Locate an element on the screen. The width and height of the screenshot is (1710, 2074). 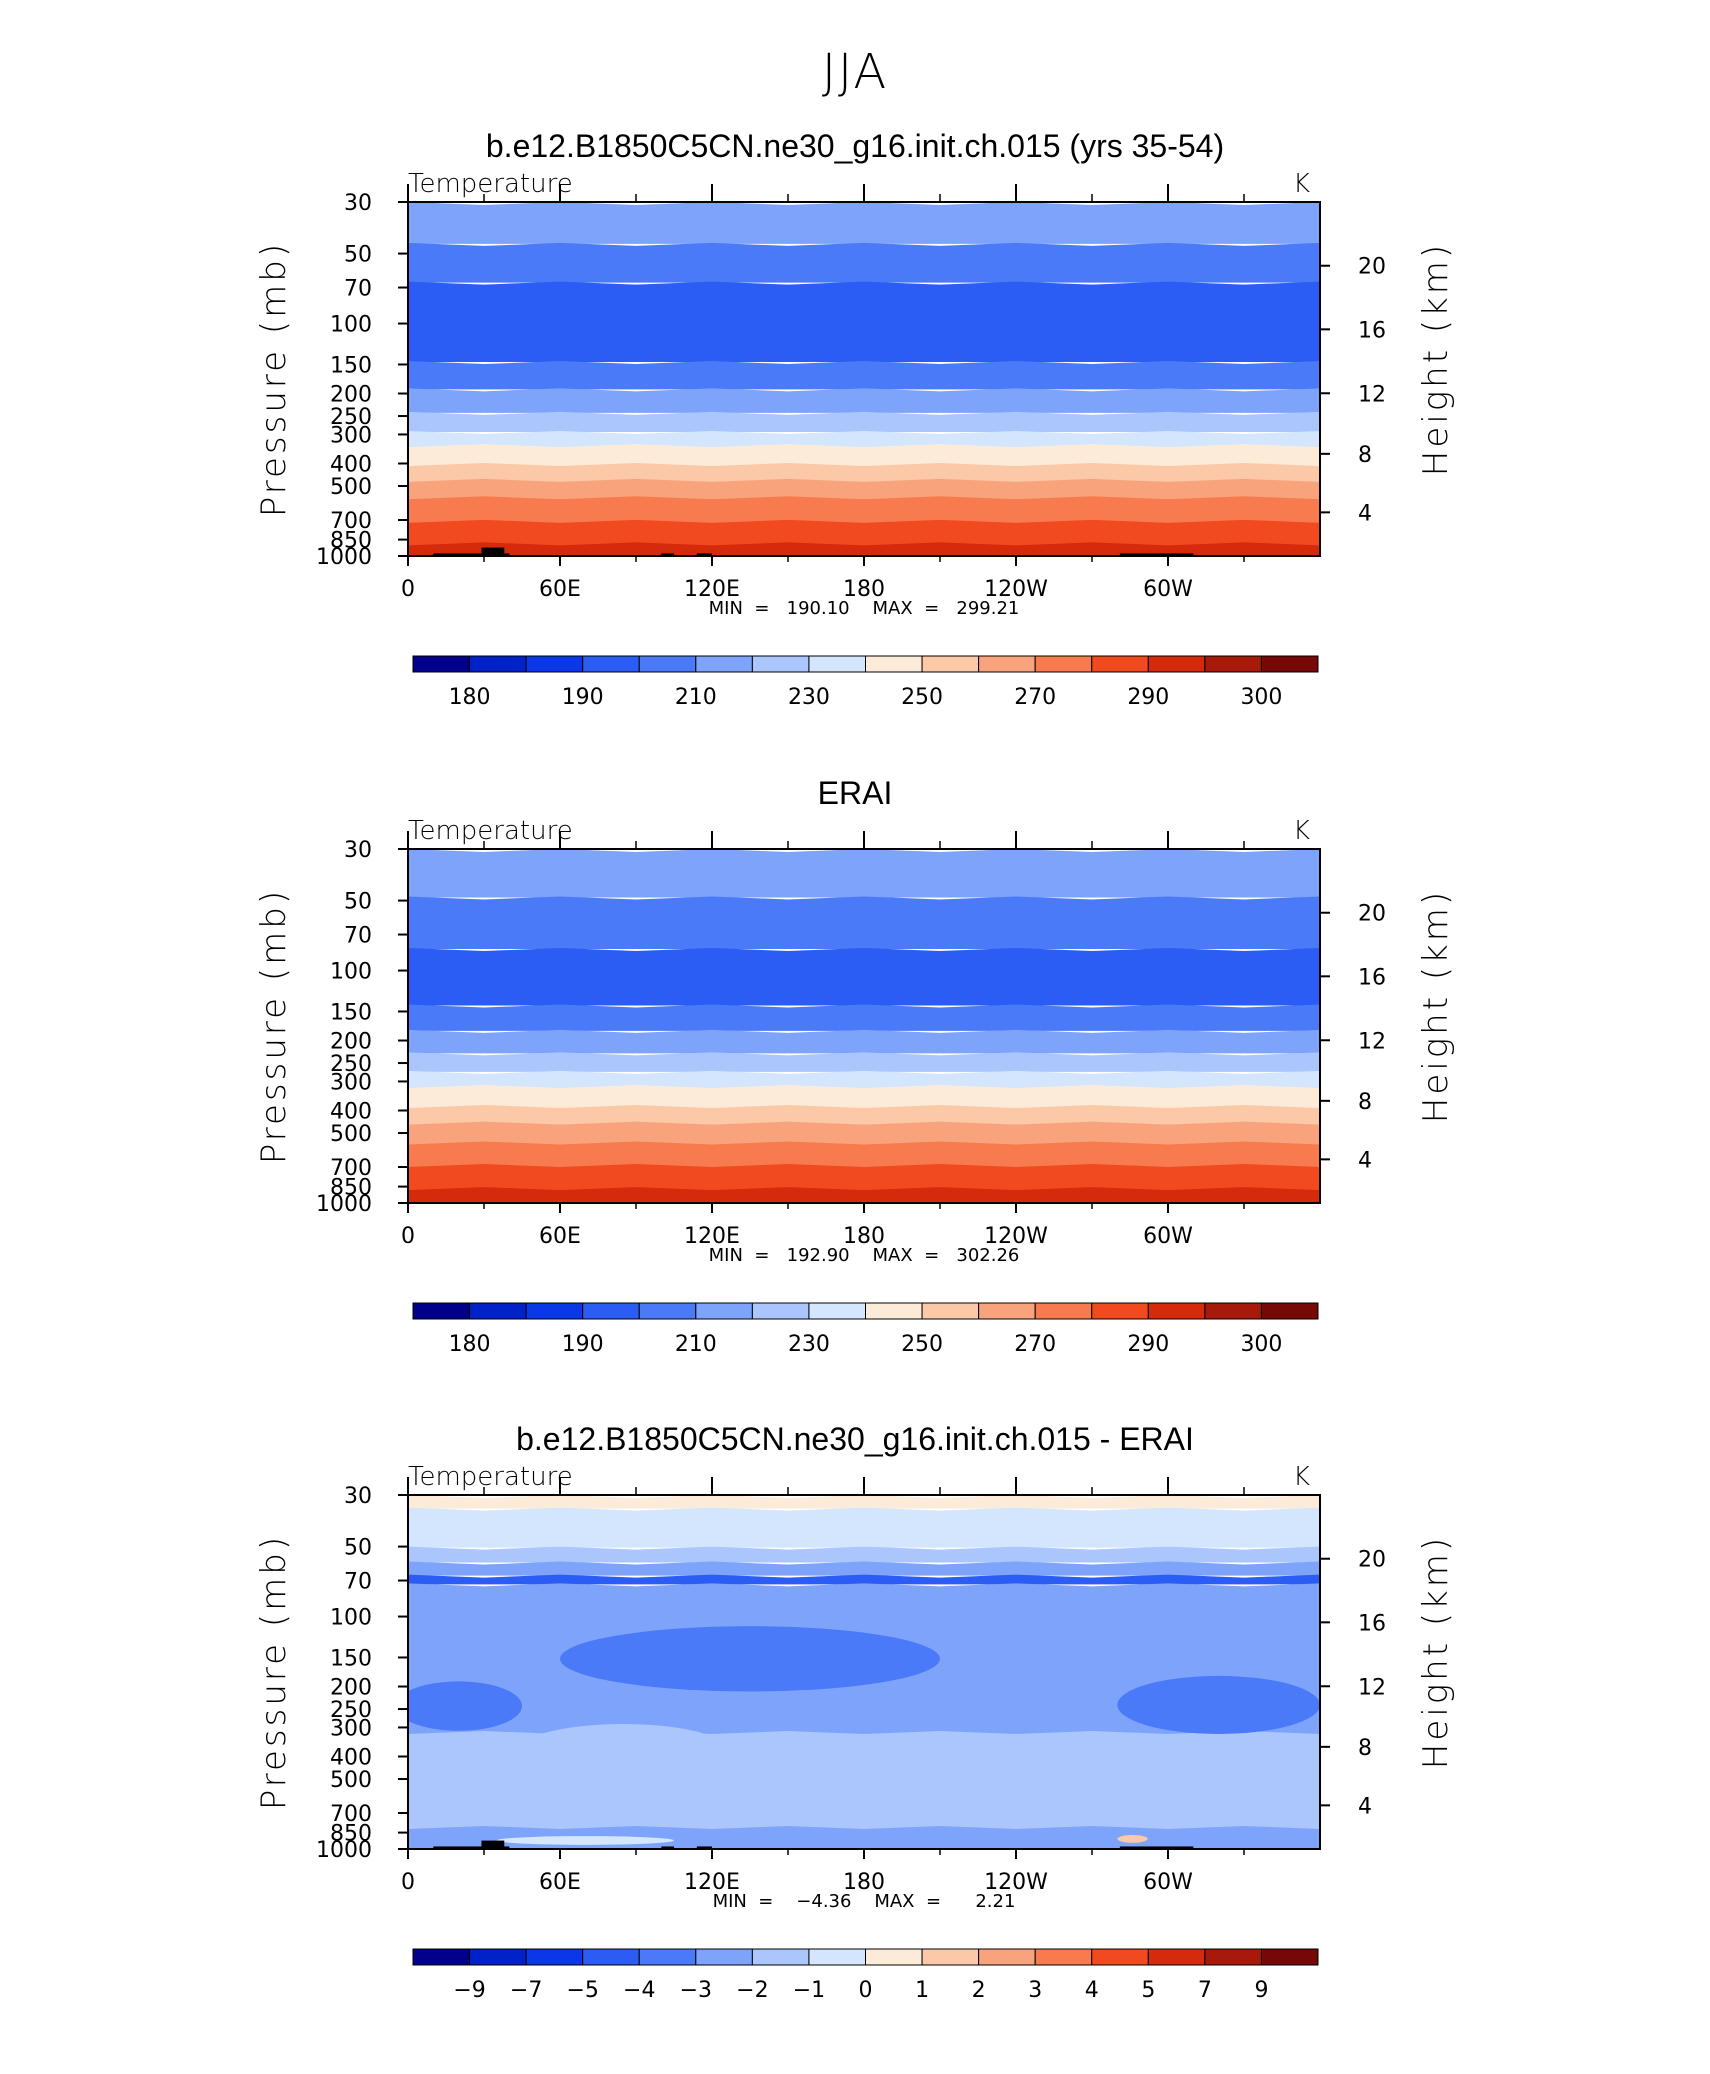
variable-label: Temperature is located at coordinates (490, 831).